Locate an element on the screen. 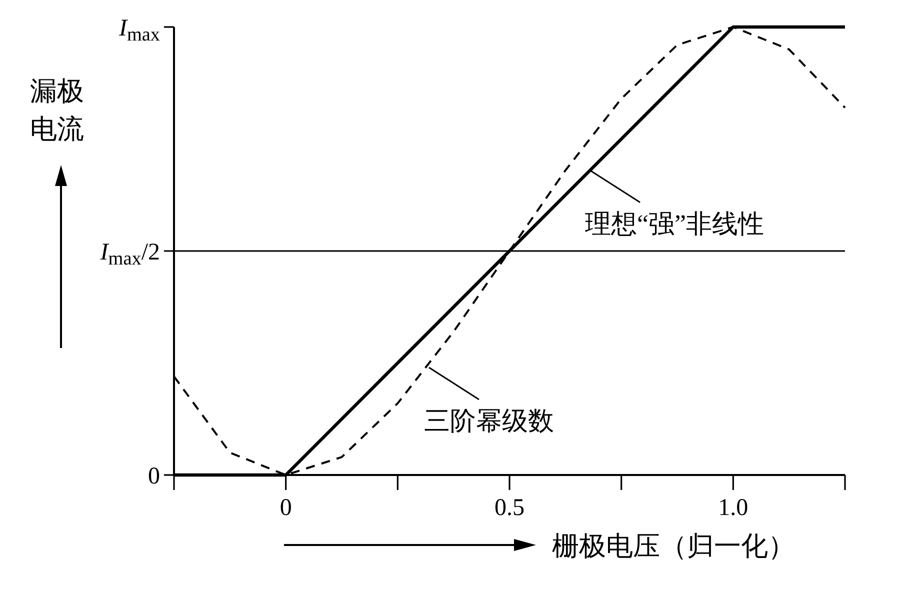 The width and height of the screenshot is (901, 589). ref-line-label: I$_{max}$/2 is located at coordinates (129, 254).